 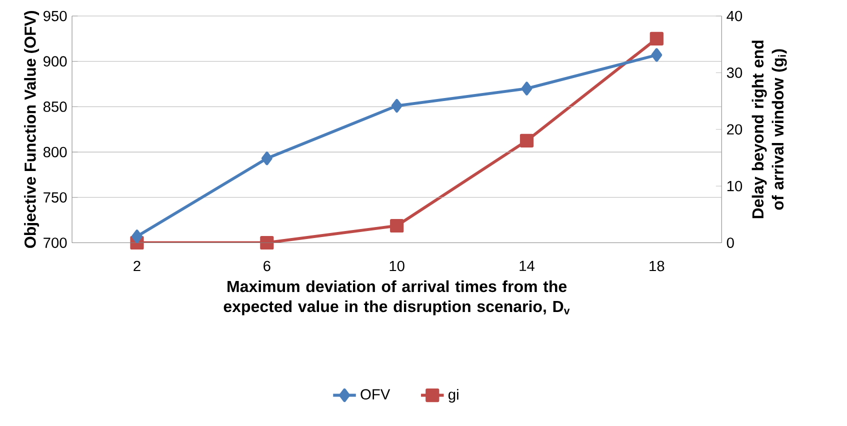 I want to click on x-tick-label: 14, so click(x=527, y=266).